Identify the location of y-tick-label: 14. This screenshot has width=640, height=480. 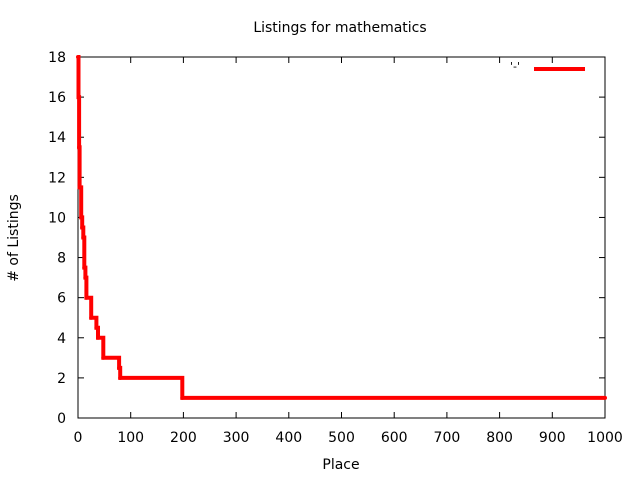
(57, 138).